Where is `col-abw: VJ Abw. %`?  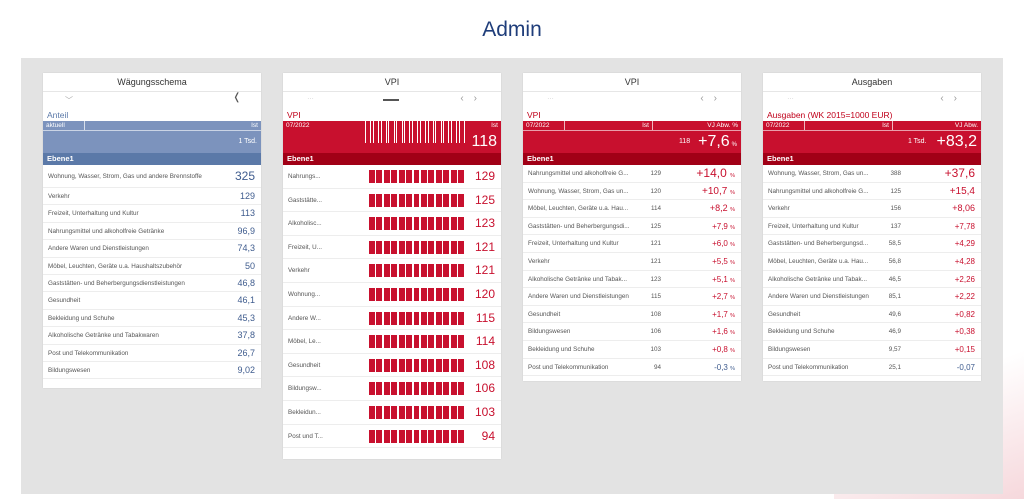
col-abw: VJ Abw. % is located at coordinates (722, 125).